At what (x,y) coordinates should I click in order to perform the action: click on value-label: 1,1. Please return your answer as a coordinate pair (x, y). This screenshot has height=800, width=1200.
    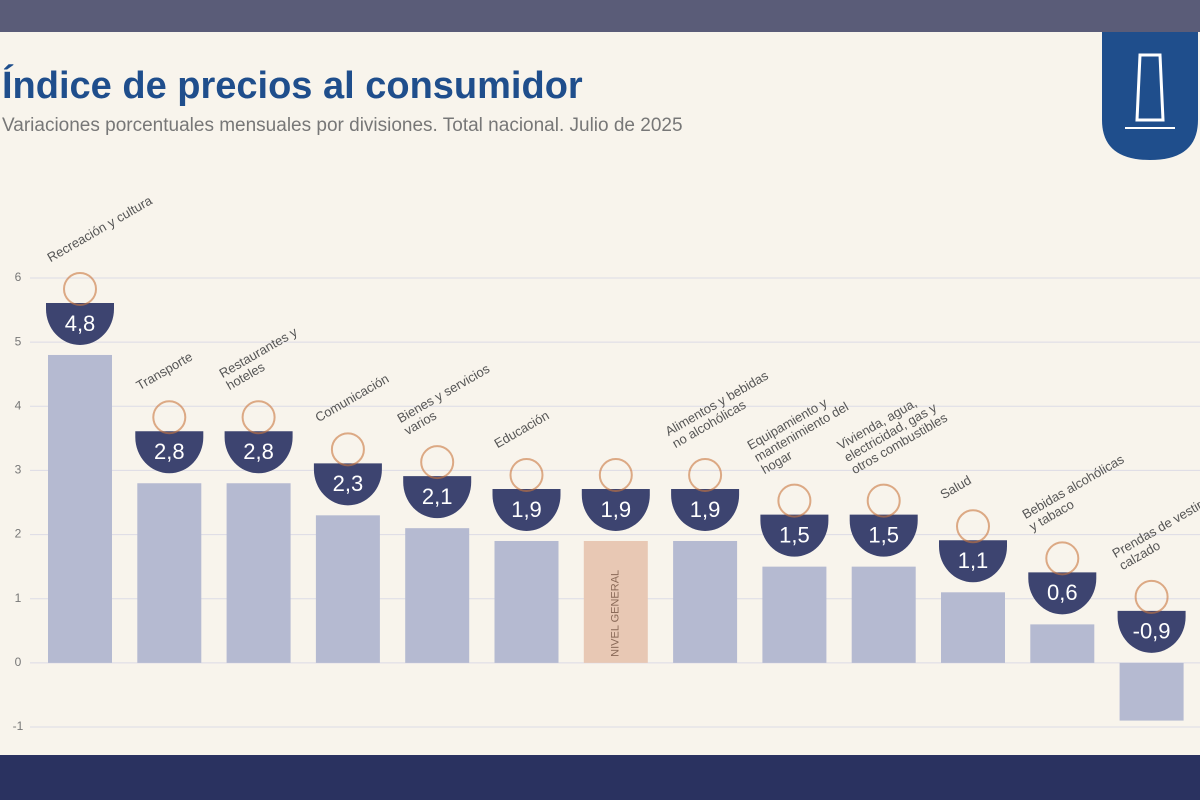
    Looking at the image, I should click on (973, 560).